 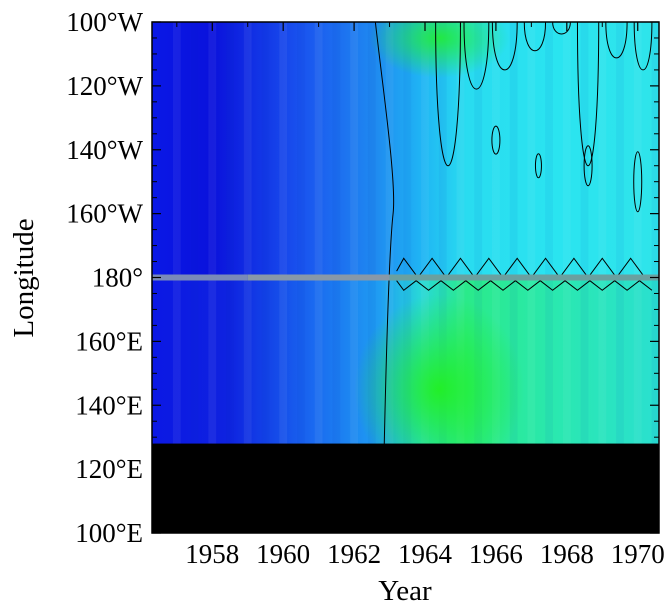 What do you see at coordinates (109, 405) in the screenshot?
I see `y-tick-label: 140°E` at bounding box center [109, 405].